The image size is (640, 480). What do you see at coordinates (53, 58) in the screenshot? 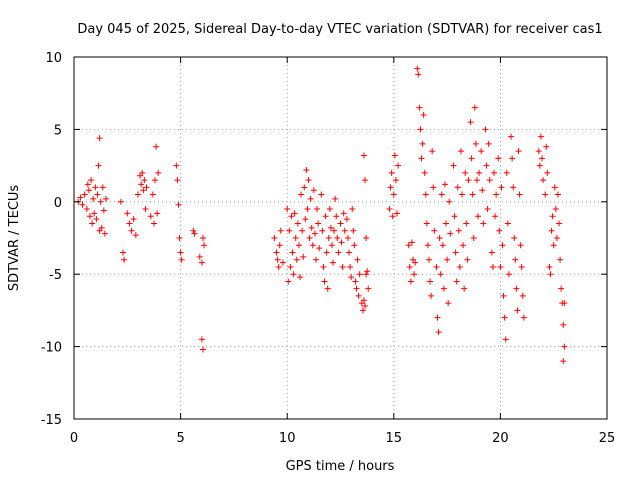
I see `y-tick-label: 10` at bounding box center [53, 58].